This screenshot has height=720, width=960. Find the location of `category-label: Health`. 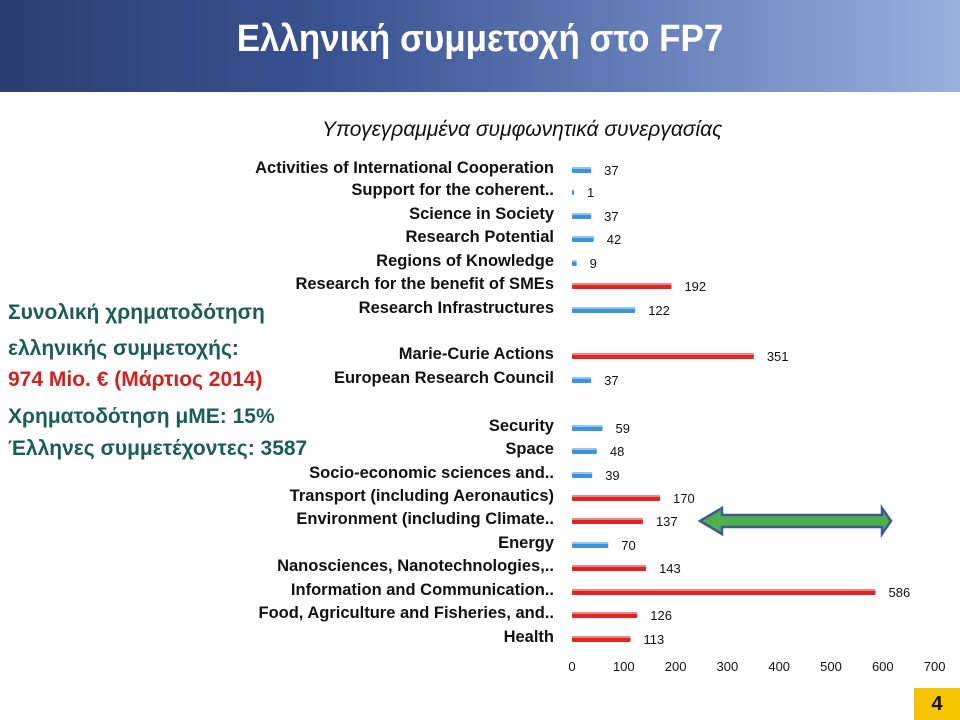

category-label: Health is located at coordinates (528, 637).